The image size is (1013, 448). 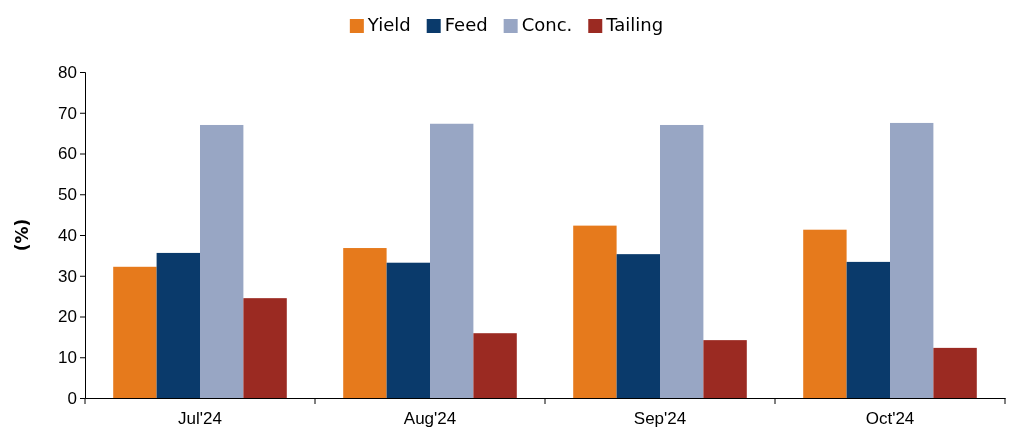 What do you see at coordinates (67, 195) in the screenshot?
I see `y-tick-label: 50` at bounding box center [67, 195].